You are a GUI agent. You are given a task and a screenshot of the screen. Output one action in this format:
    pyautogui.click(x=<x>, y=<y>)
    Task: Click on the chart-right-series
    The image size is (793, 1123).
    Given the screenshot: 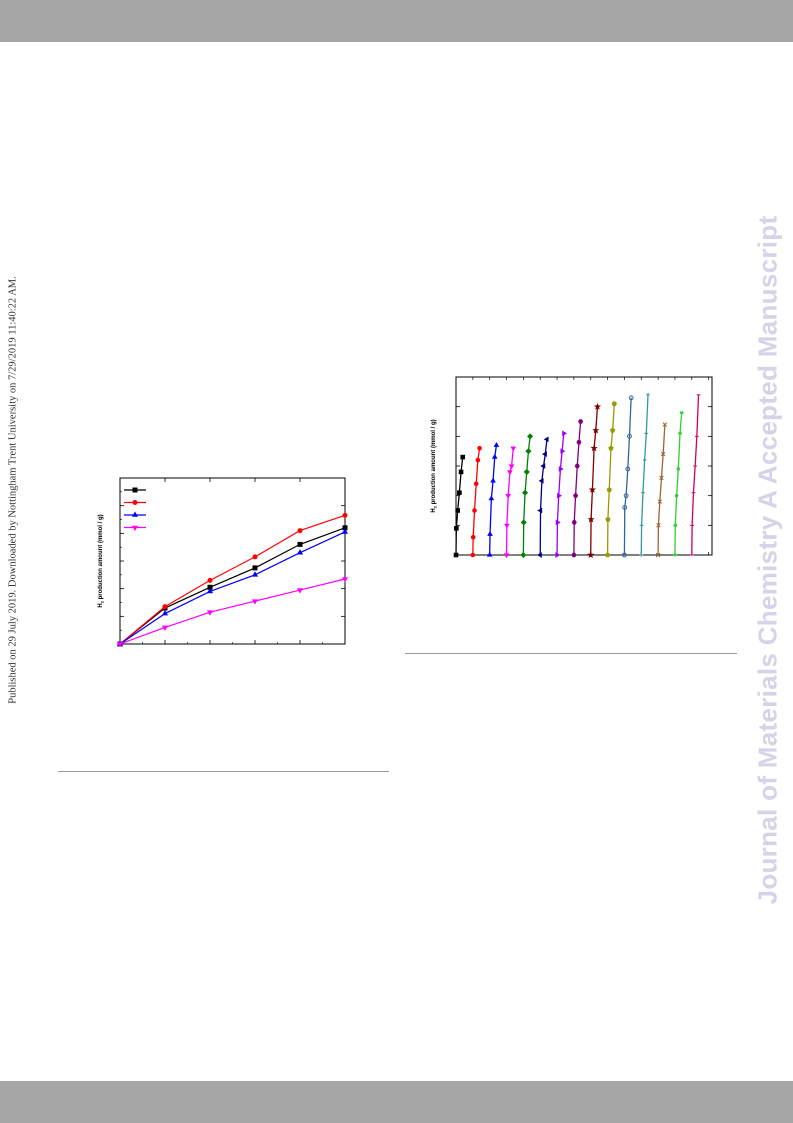 What is the action you would take?
    pyautogui.click(x=577, y=475)
    